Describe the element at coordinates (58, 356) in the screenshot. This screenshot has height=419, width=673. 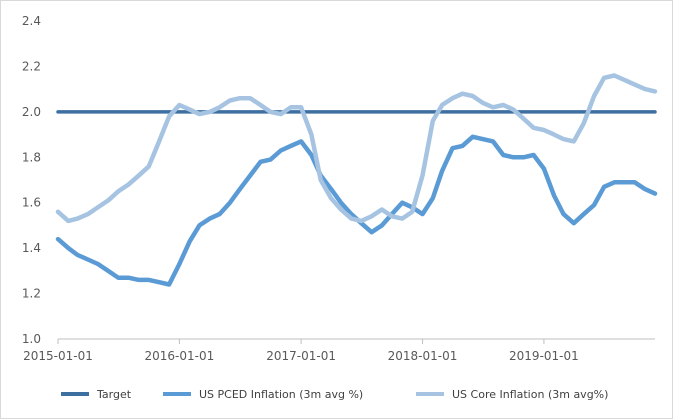
I see `x-tick-label: 2015-01-01` at that location.